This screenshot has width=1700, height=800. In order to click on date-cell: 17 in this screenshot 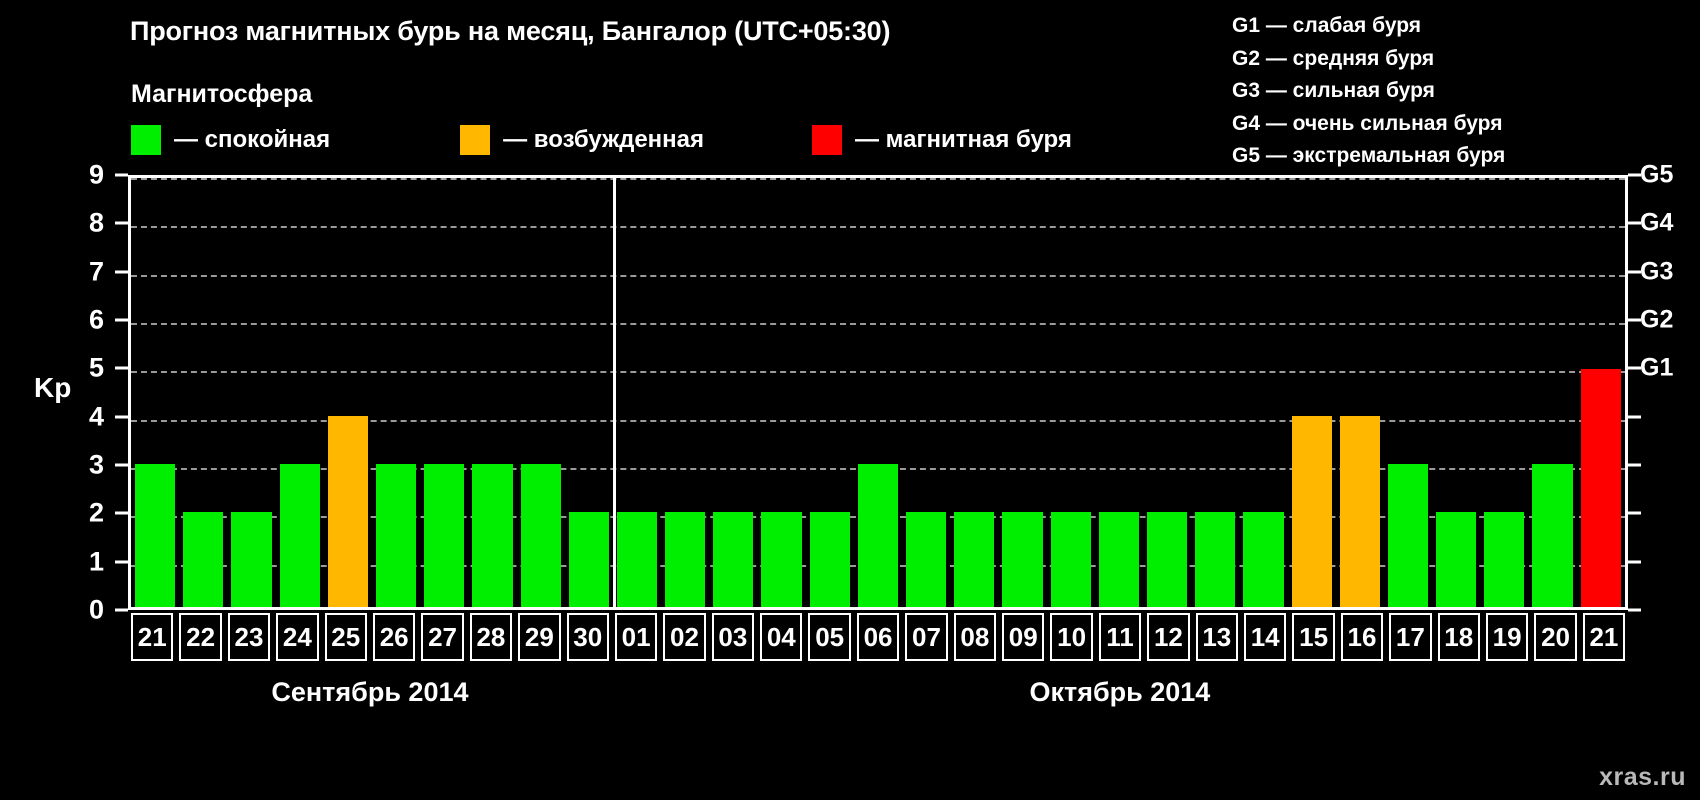, I will do `click(1410, 637)`.